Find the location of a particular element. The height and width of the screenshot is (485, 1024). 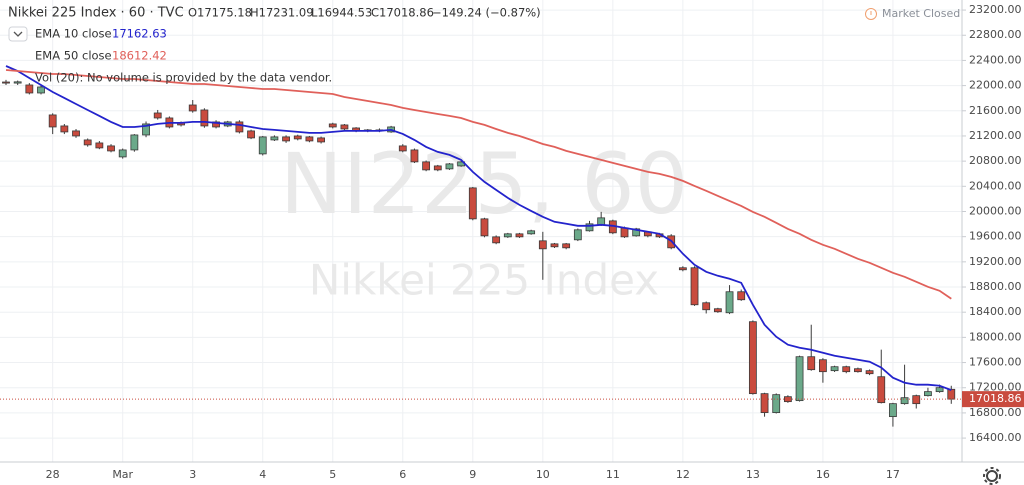

y-tick-label: 16400.00 is located at coordinates (995, 437).